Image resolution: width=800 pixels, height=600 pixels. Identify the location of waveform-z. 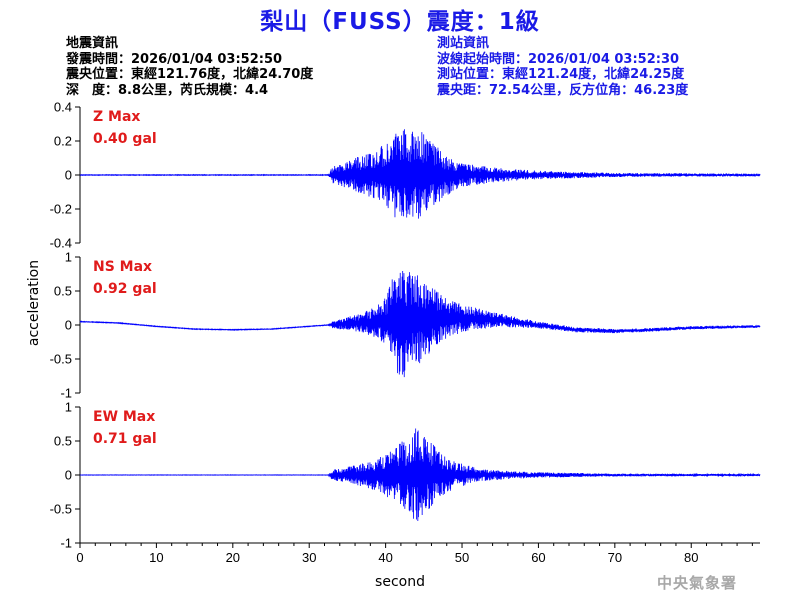
(420, 174).